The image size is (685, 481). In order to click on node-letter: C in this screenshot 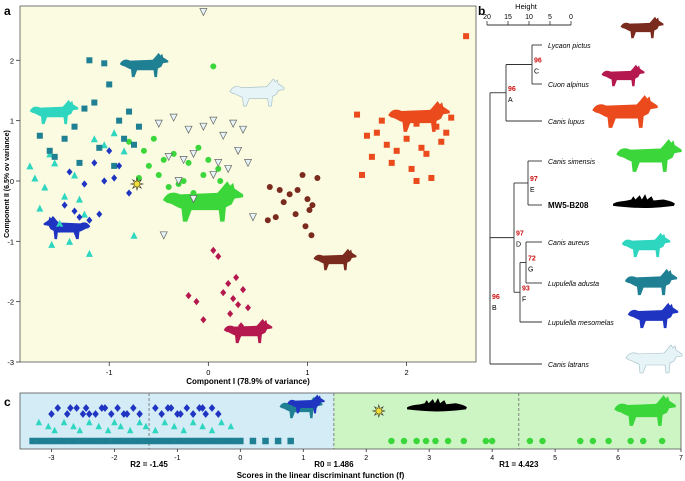, I will do `click(536, 72)`.